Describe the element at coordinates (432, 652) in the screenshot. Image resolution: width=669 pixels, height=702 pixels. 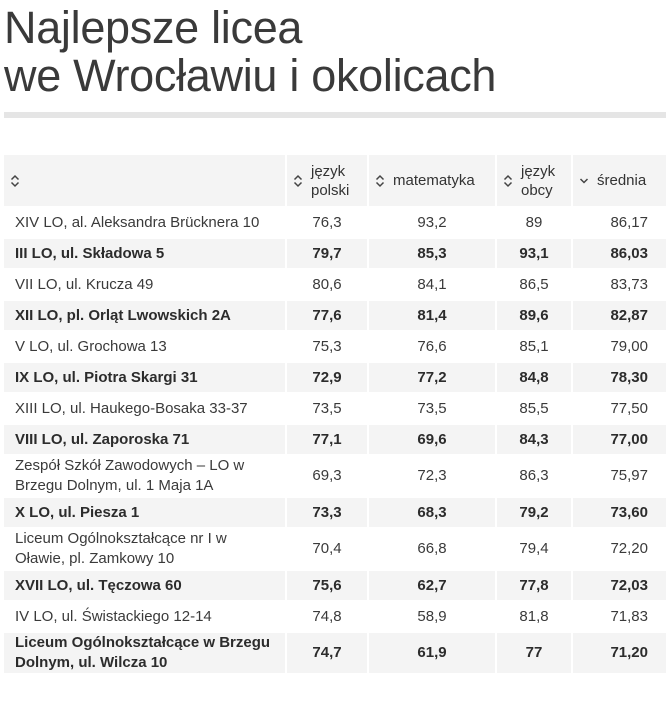
I see `cell-matematyka: 61,9` at that location.